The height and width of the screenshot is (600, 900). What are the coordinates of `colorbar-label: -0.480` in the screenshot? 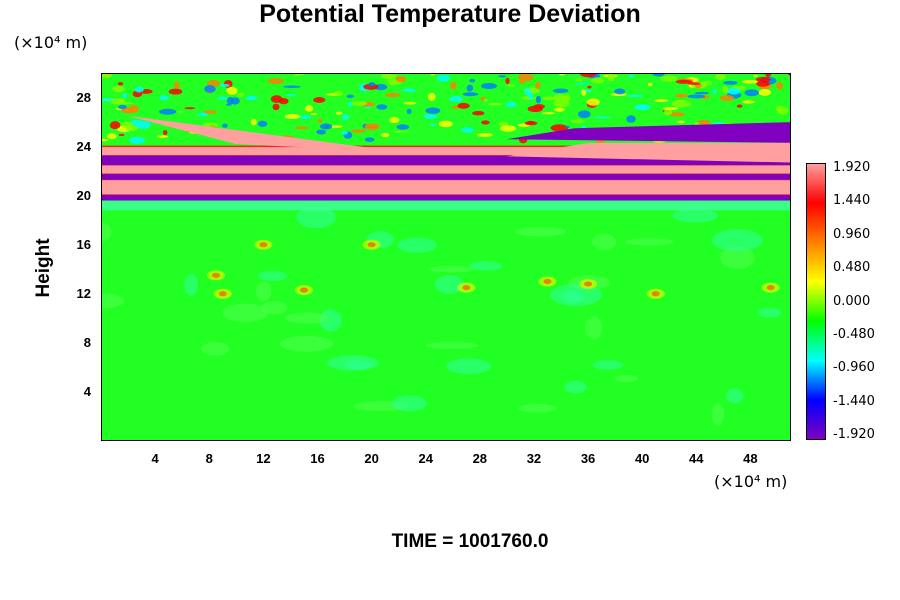 It's located at (854, 334).